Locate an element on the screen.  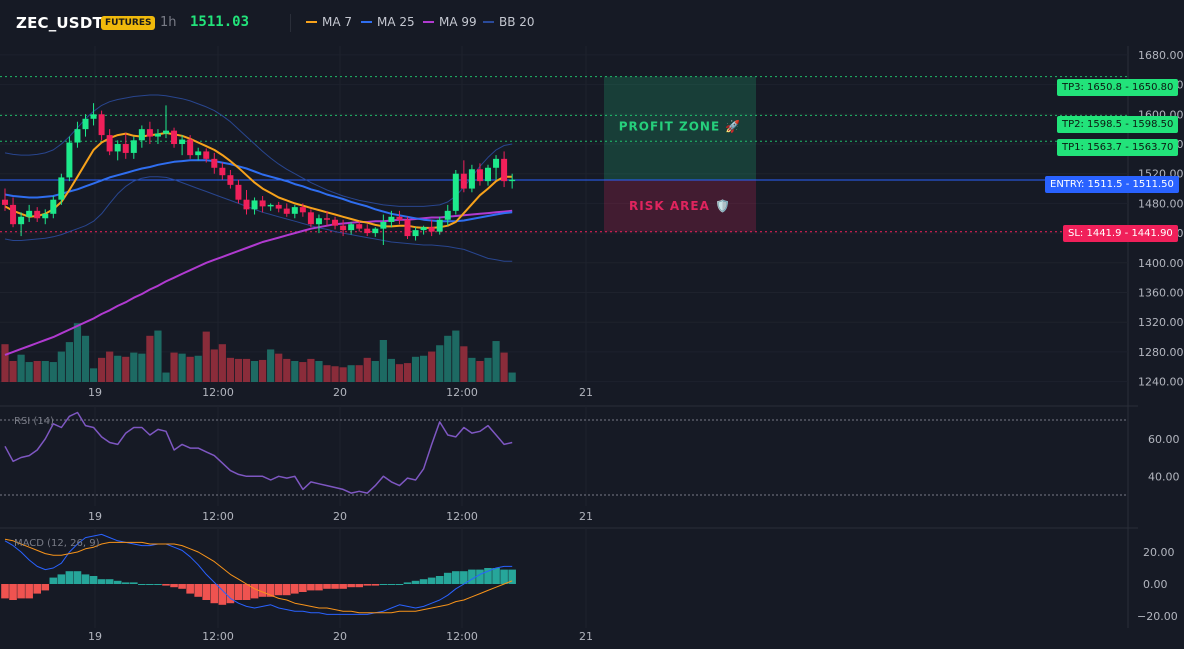
header-divider is located at coordinates (290, 23).